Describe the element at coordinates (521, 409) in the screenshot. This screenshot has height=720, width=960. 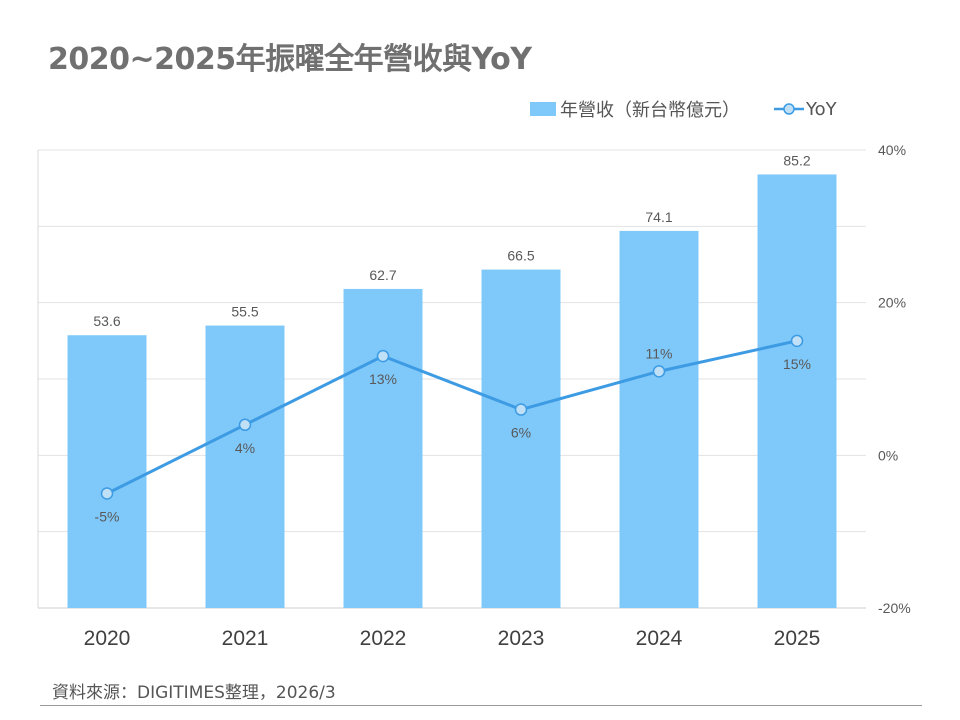
I see `yoy-point-2023` at that location.